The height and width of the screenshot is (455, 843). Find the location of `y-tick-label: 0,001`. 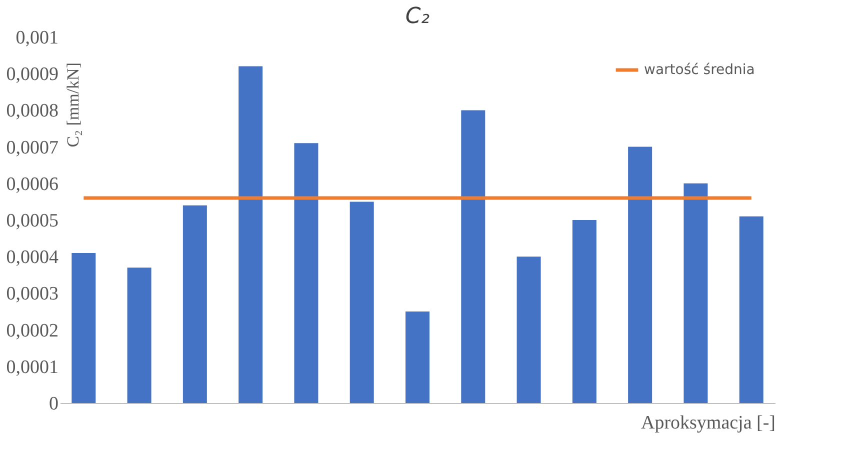

y-tick-label: 0,001 is located at coordinates (37, 38).